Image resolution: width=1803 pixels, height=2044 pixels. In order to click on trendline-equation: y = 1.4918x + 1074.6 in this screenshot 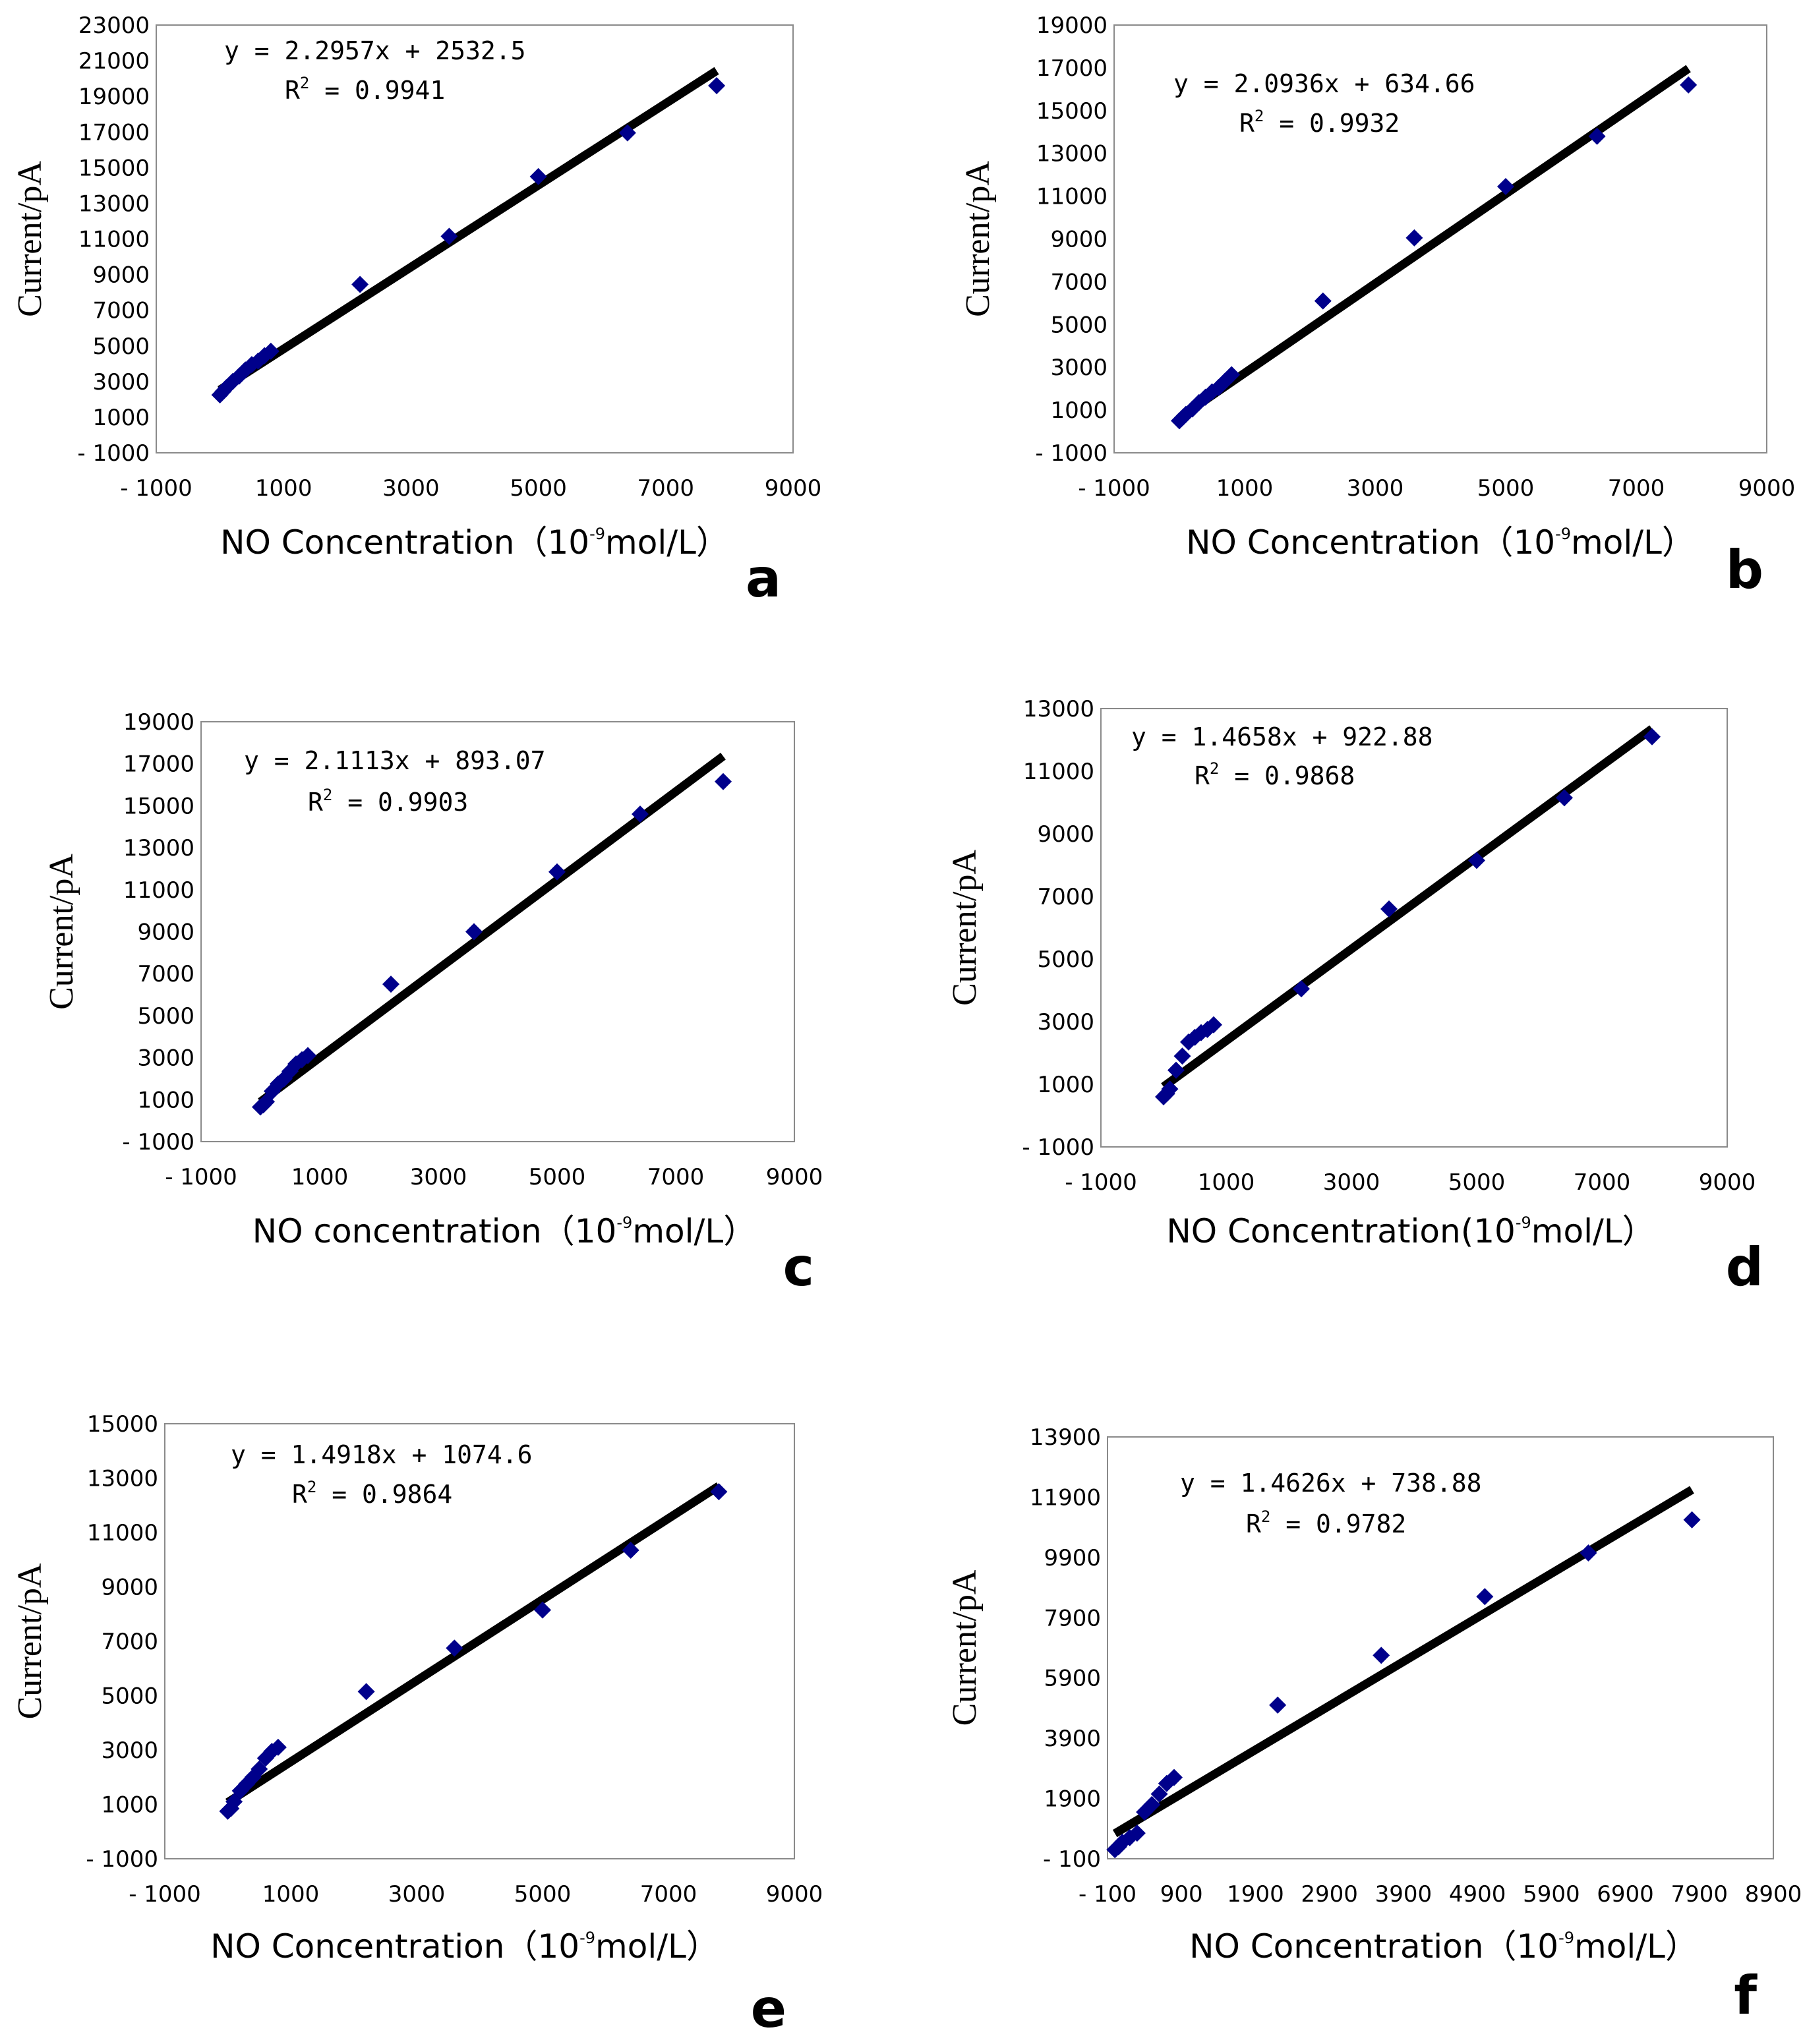, I will do `click(382, 1454)`.